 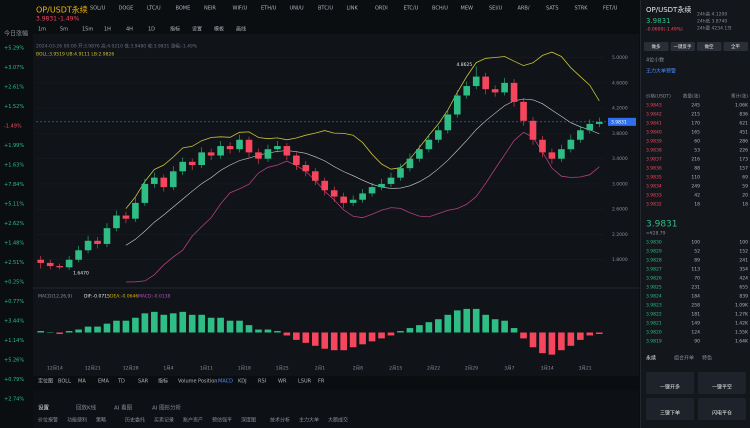 I want to click on toolbar-item: 15m, so click(x=87, y=30).